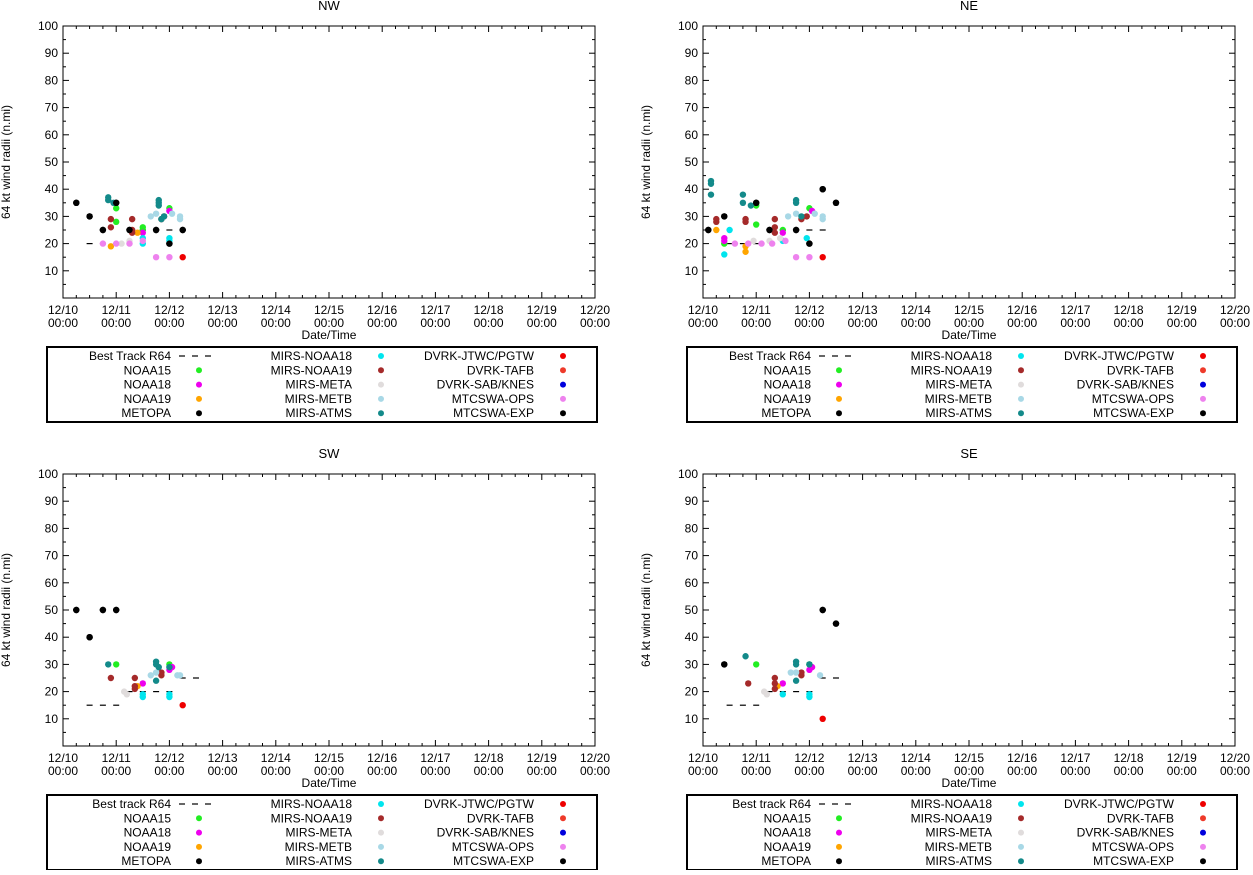  I want to click on point-noaa18, so click(782, 683).